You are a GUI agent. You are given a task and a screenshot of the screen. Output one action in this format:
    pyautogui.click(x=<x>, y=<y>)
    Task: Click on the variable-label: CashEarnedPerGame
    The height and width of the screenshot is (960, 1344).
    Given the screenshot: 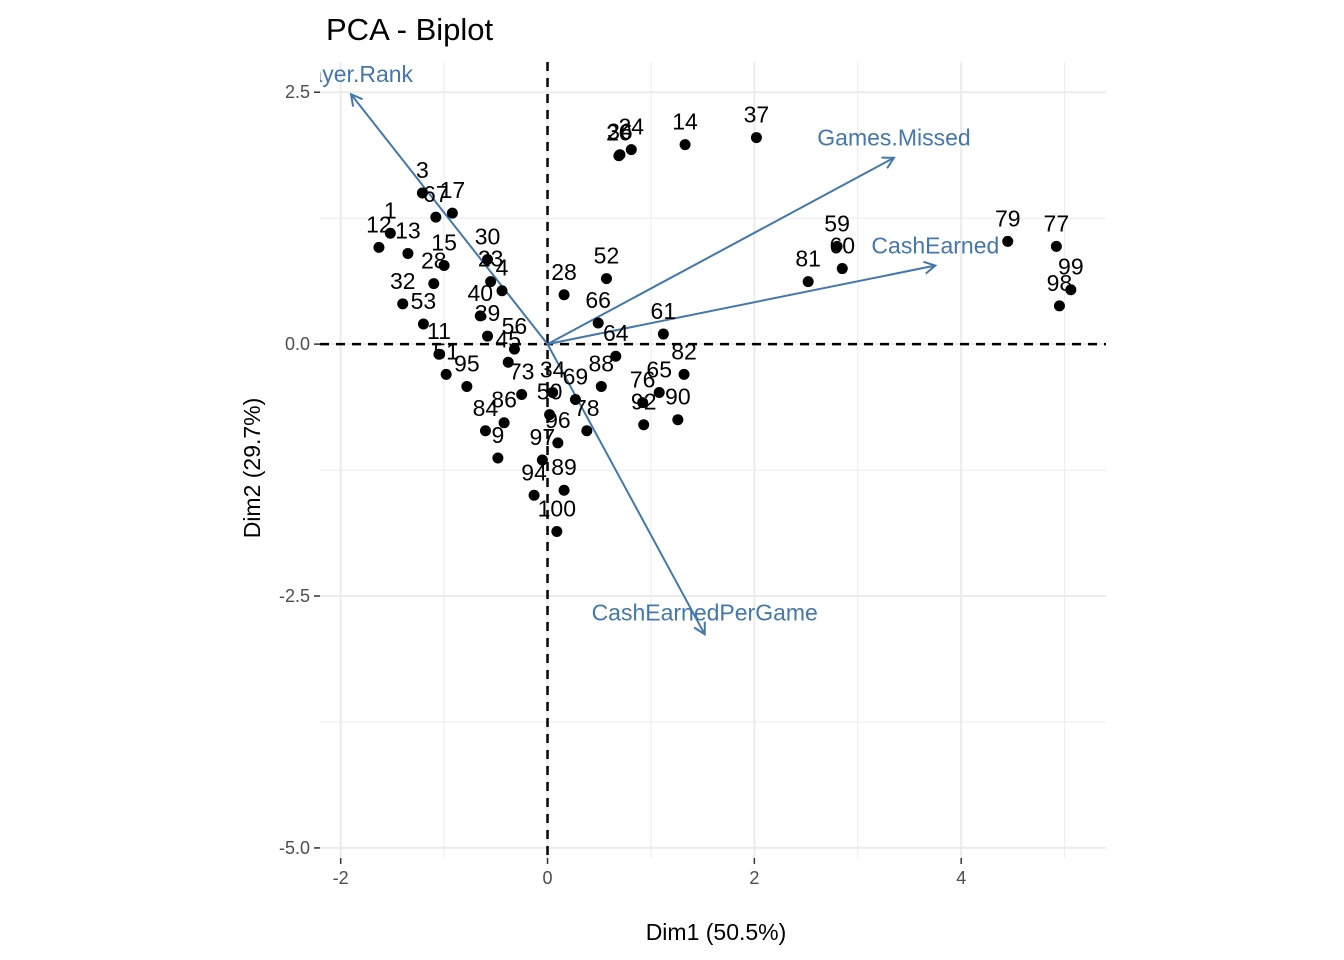 What is the action you would take?
    pyautogui.click(x=705, y=612)
    